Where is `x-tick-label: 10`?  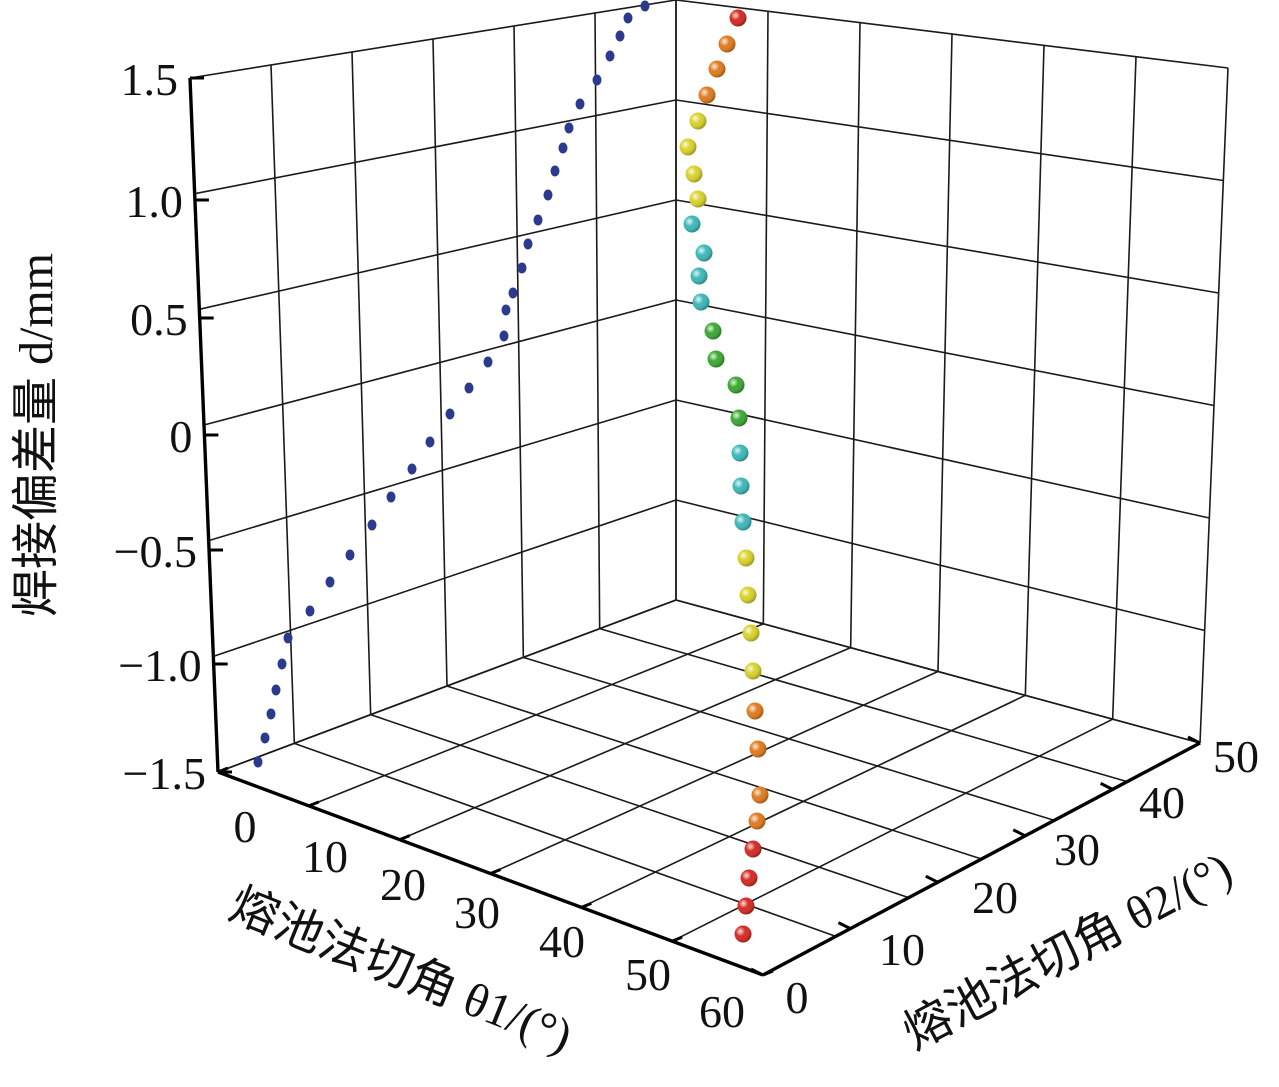
x-tick-label: 10 is located at coordinates (325, 856).